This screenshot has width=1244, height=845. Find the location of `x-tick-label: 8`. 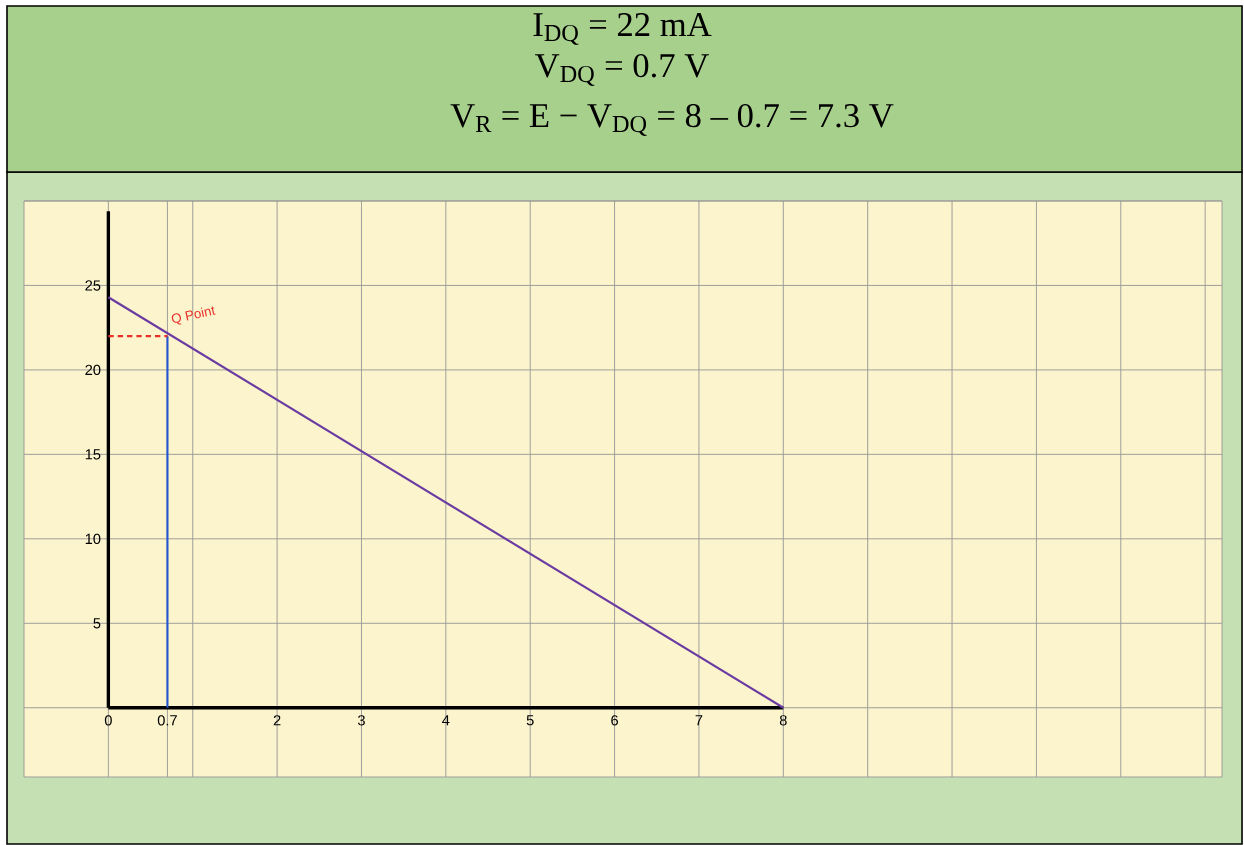

x-tick-label: 8 is located at coordinates (783, 720).